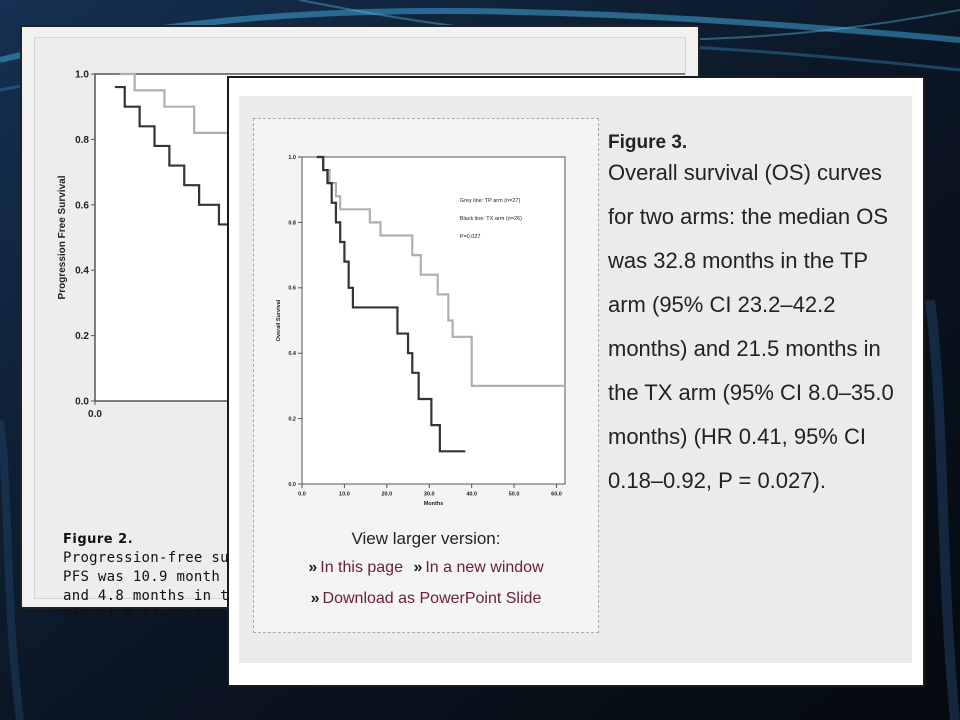  What do you see at coordinates (484, 567) in the screenshot?
I see `new-window-link: In a new window` at bounding box center [484, 567].